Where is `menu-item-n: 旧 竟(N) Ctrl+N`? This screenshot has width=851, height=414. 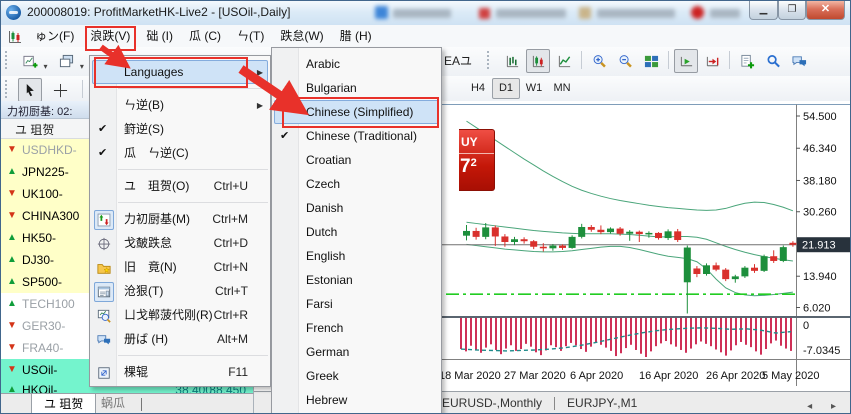
menu-item-n: 旧 竟(N) Ctrl+N is located at coordinates (180, 267).